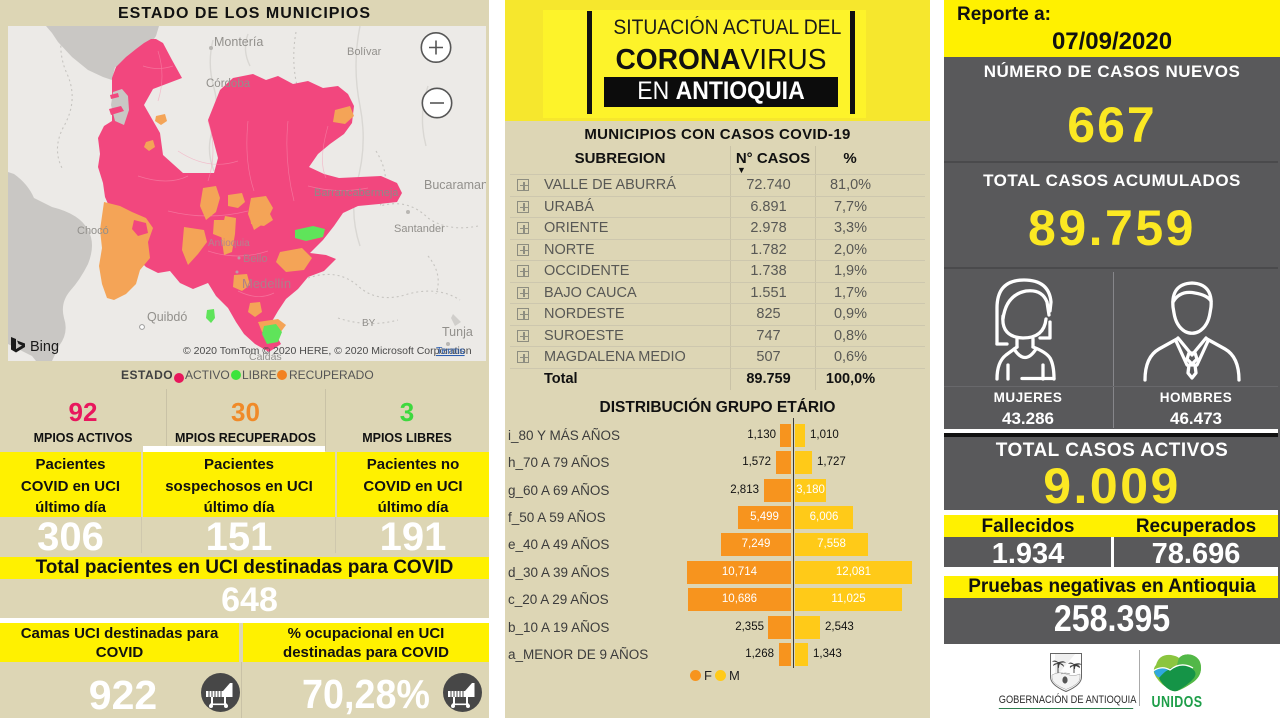 This screenshot has height=719, width=1280. I want to click on svg-text: Bucaraman, so click(455, 185).